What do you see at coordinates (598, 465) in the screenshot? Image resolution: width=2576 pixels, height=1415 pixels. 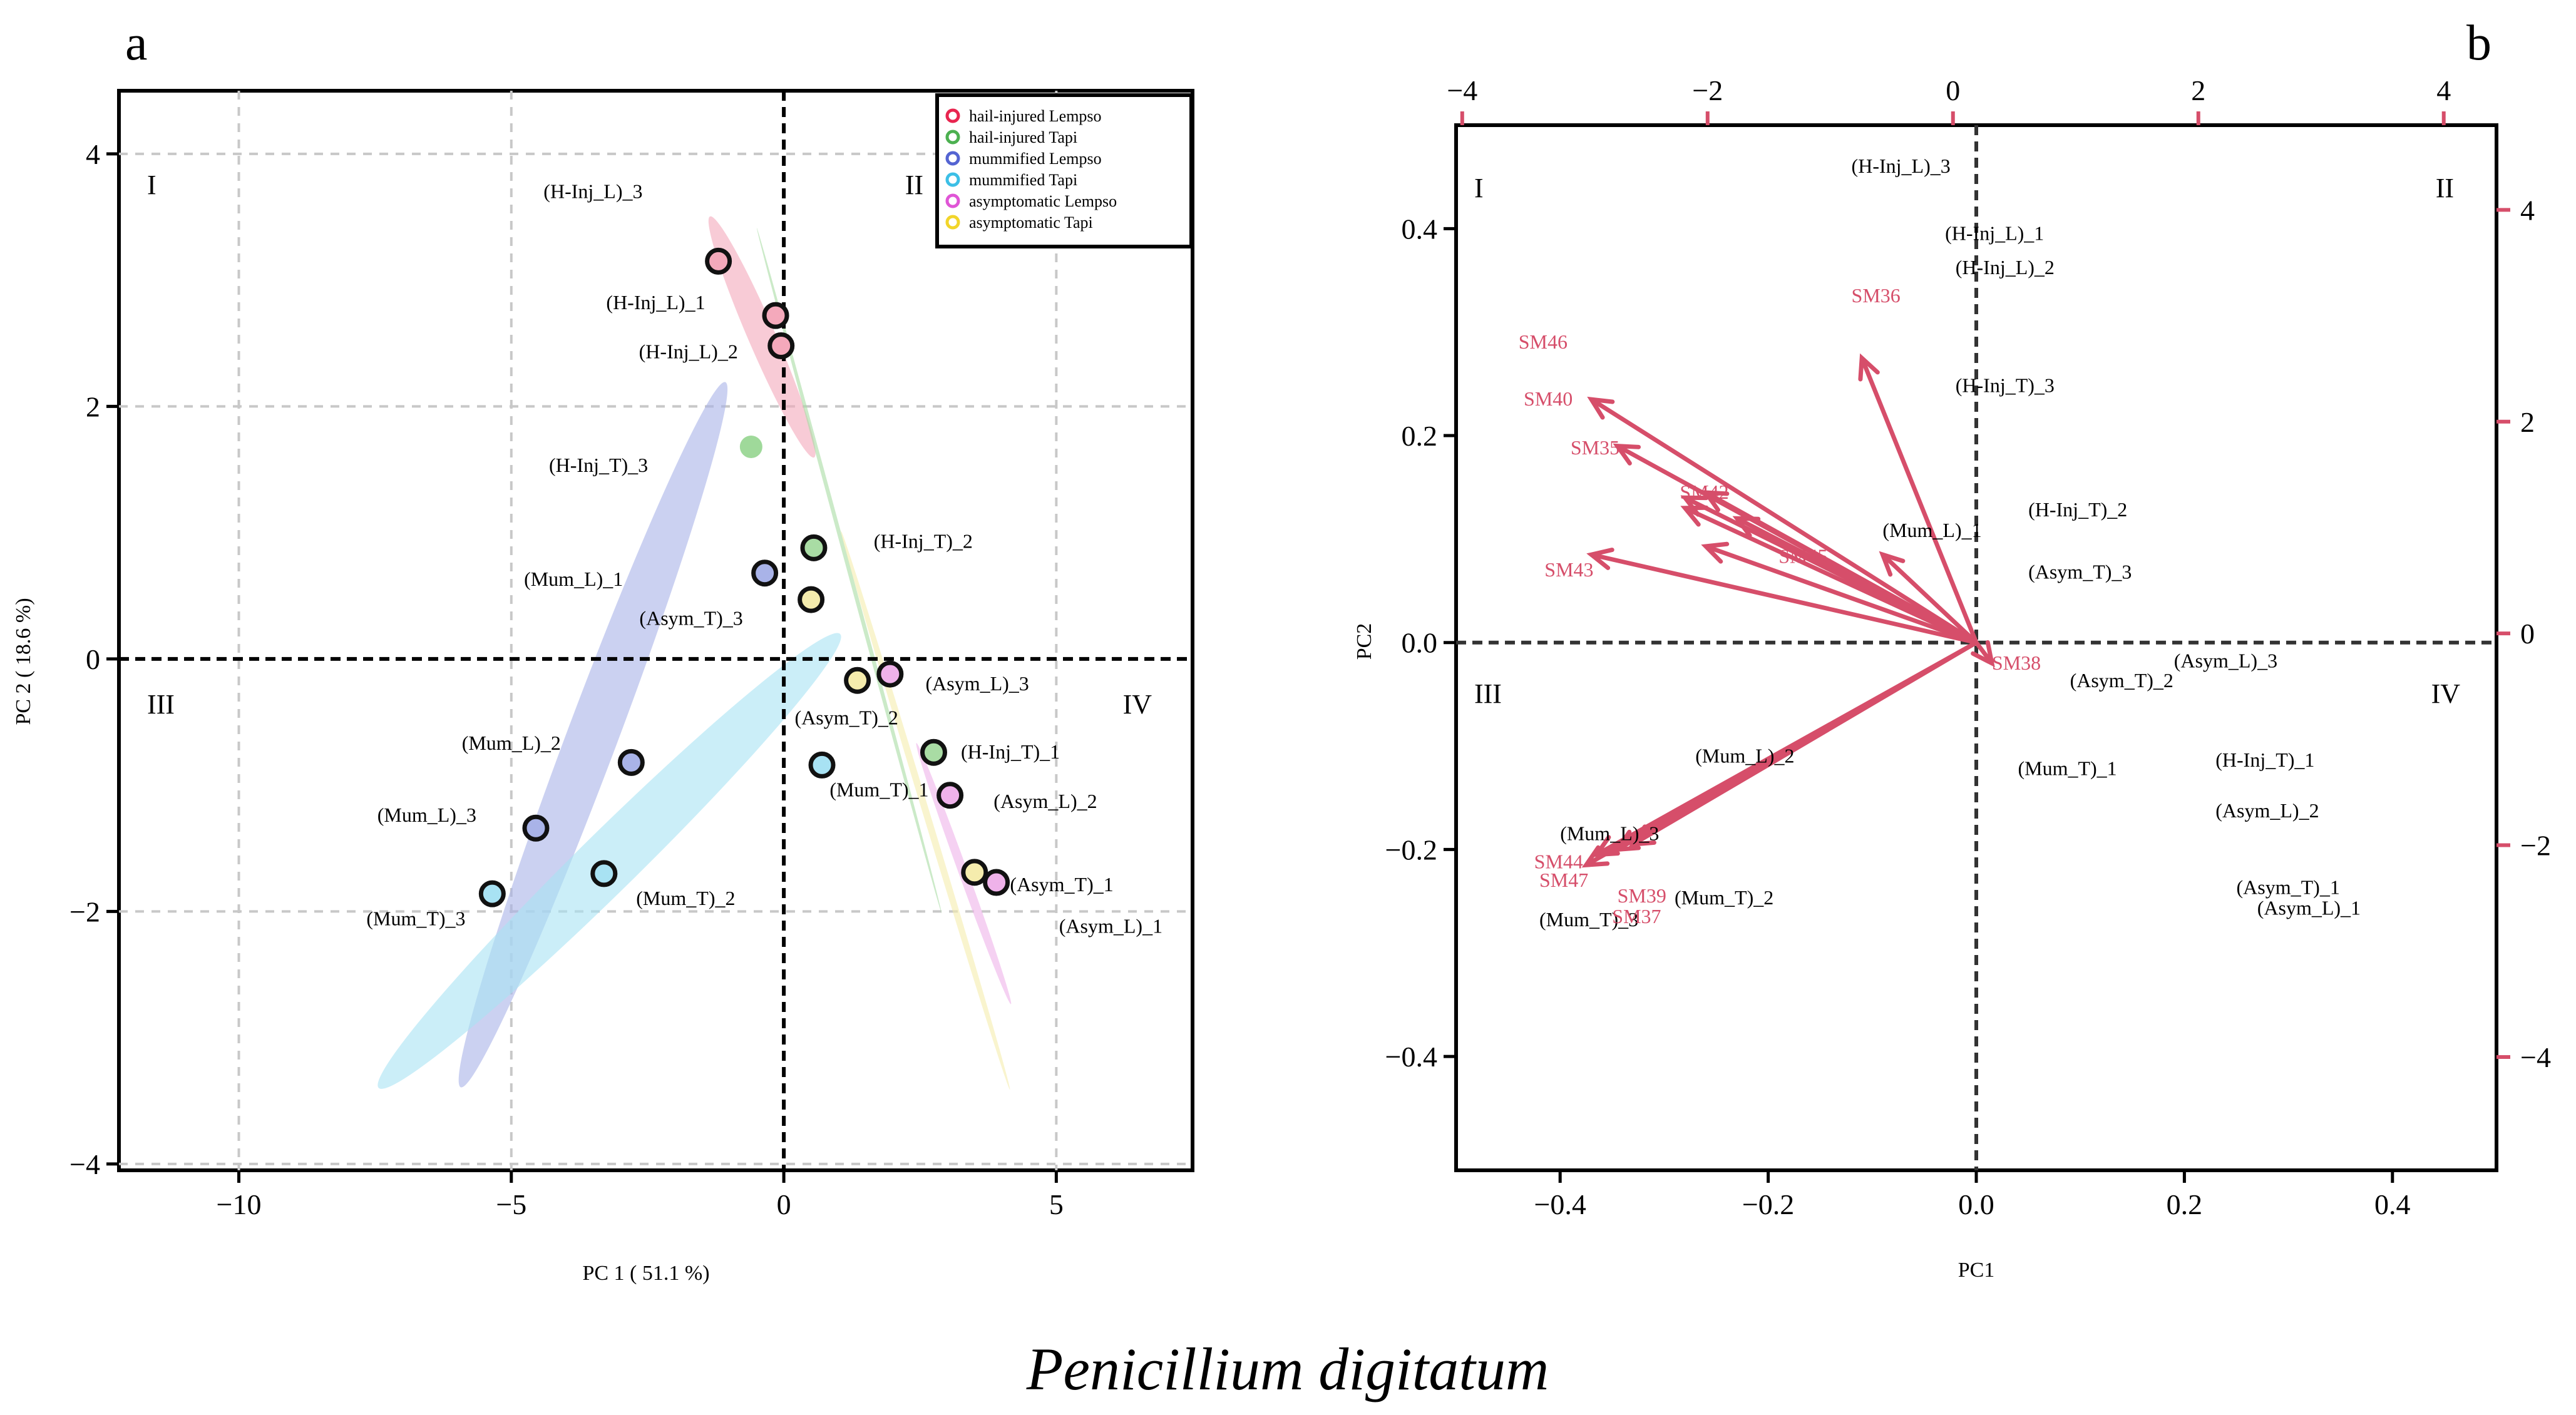 I see `point-label-h-inj-t-3: (H-Inj_T)_3` at bounding box center [598, 465].